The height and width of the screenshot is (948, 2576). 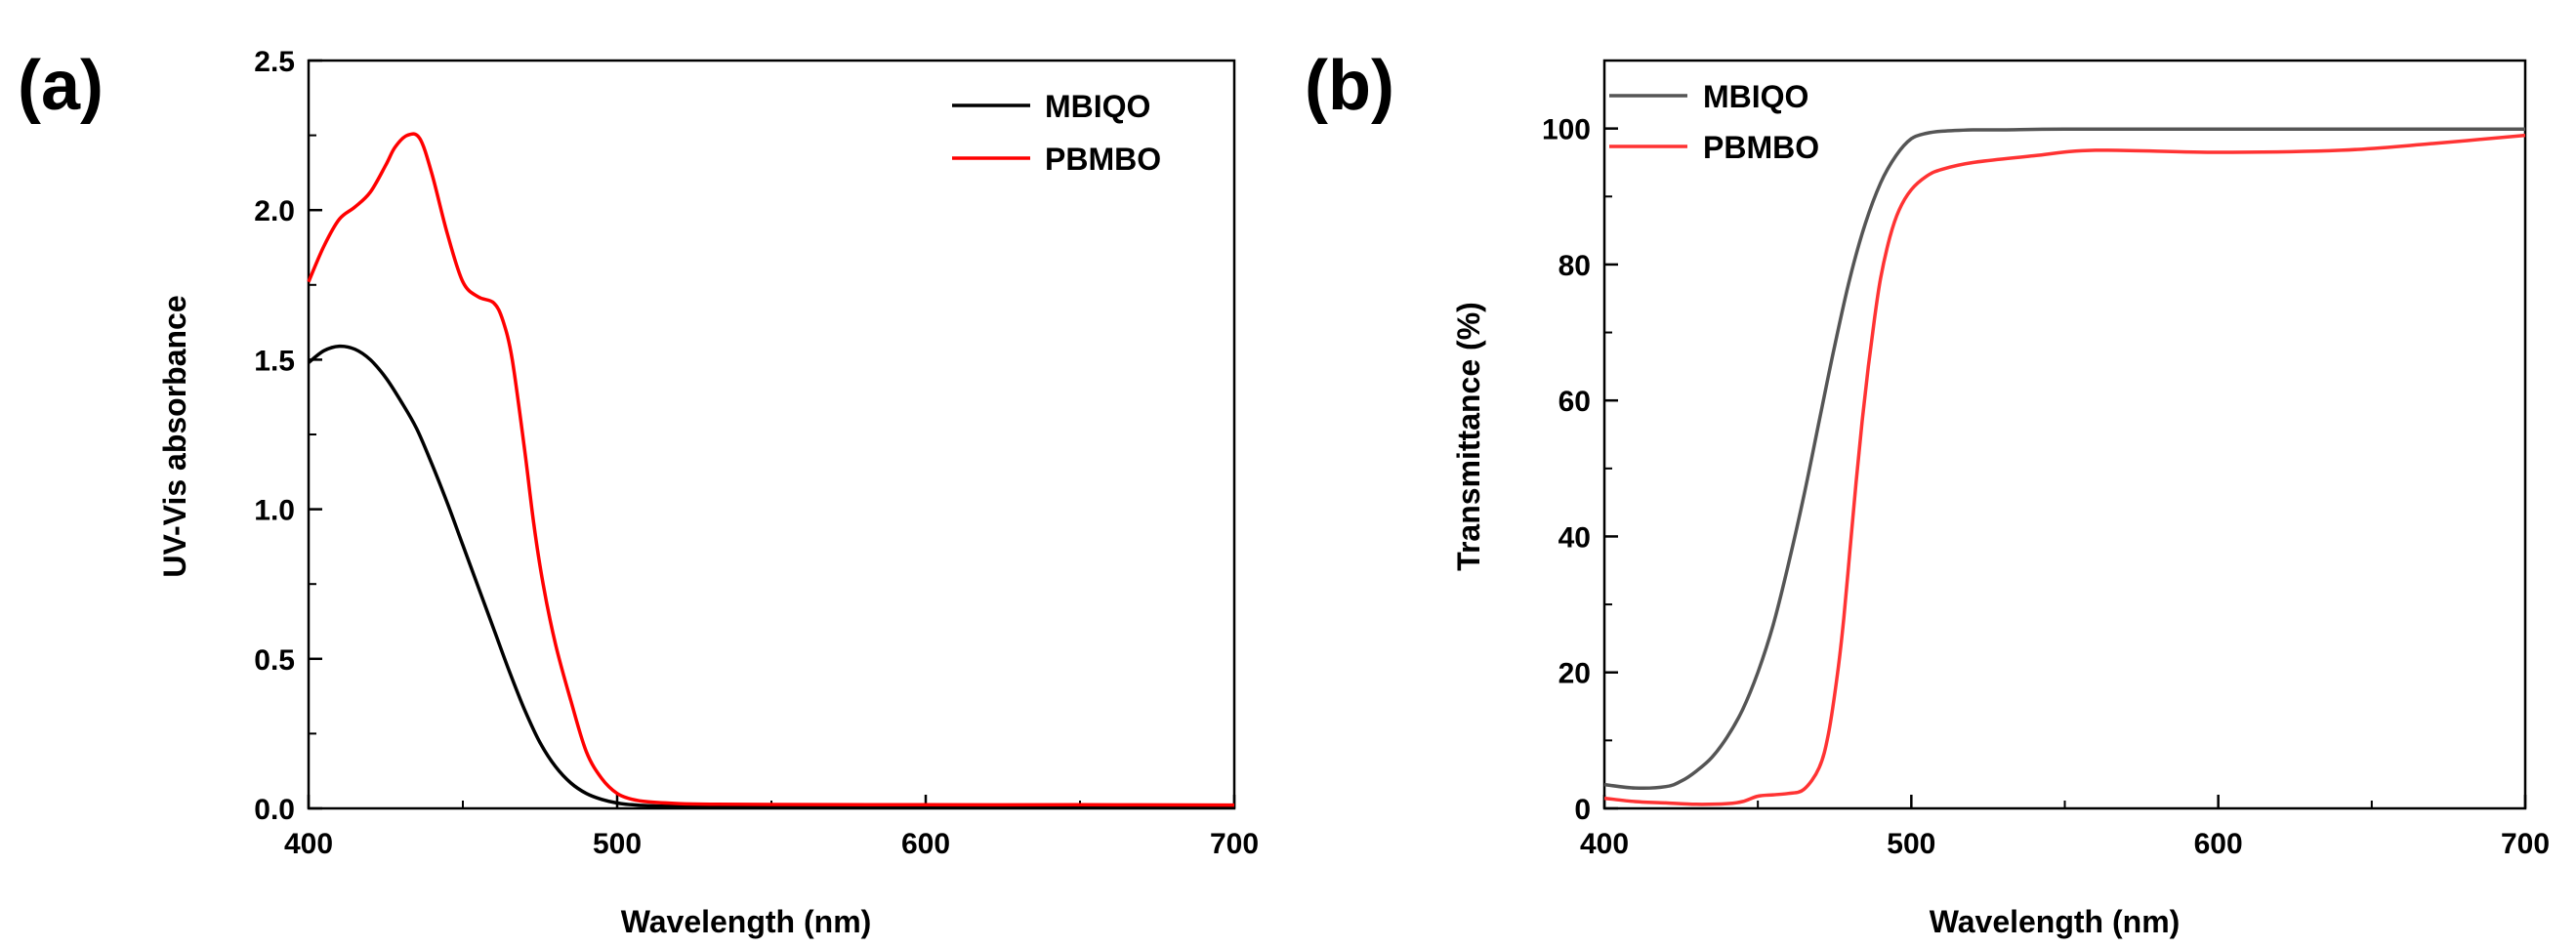 What do you see at coordinates (1755, 96) in the screenshot?
I see `legend-label-b-mbiqo: MBIQO` at bounding box center [1755, 96].